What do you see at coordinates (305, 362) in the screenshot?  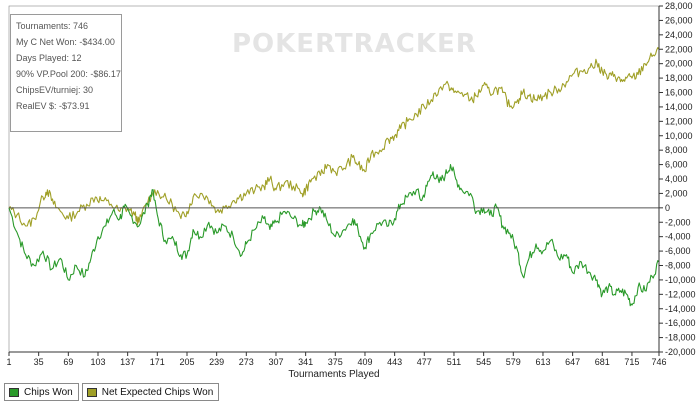 I see `x-tick-label: 341` at bounding box center [305, 362].